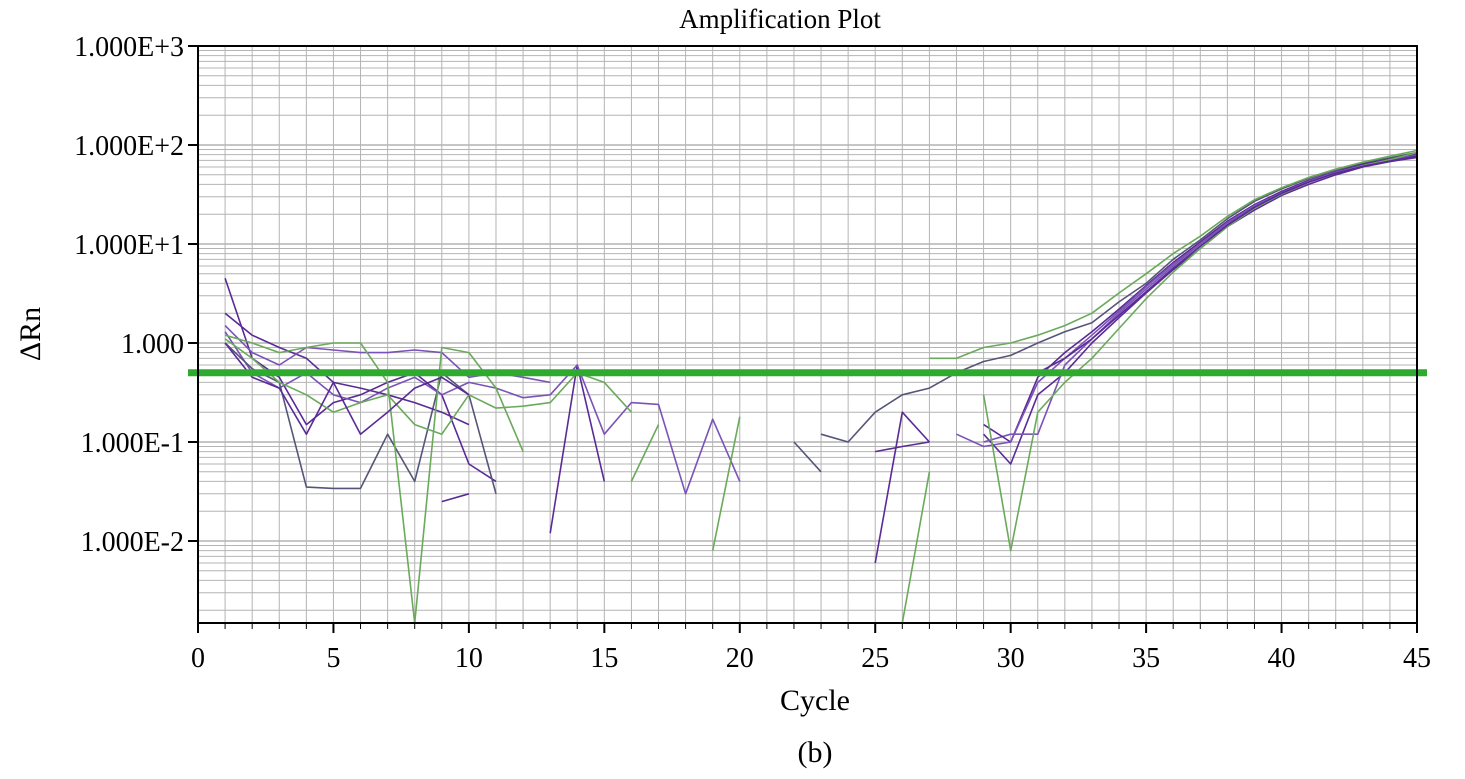 This screenshot has height=779, width=1465. What do you see at coordinates (129, 47) in the screenshot?
I see `y-tick-label: 1.000E+3` at bounding box center [129, 47].